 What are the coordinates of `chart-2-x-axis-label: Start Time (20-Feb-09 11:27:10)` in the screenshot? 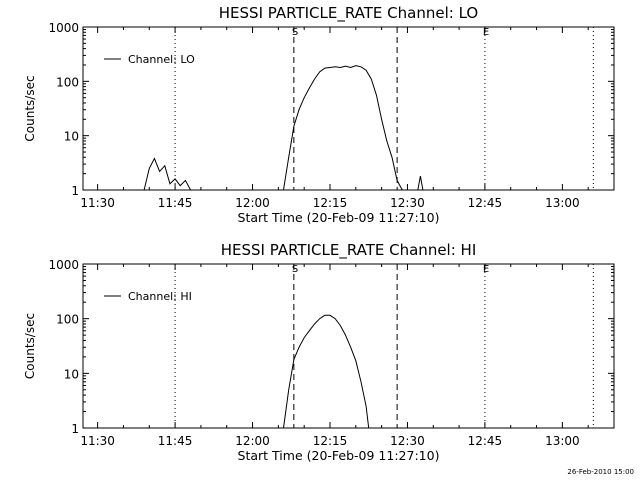 It's located at (339, 455).